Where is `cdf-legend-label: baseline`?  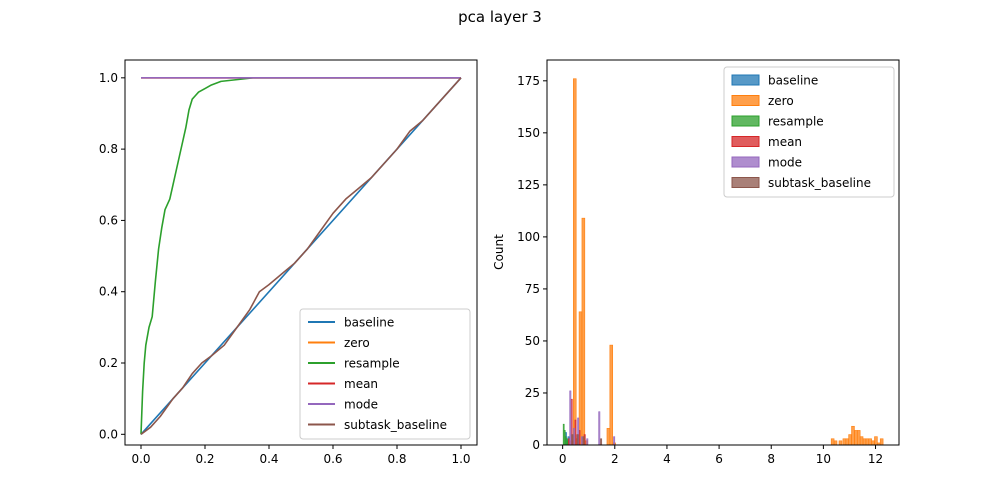
cdf-legend-label: baseline is located at coordinates (369, 323).